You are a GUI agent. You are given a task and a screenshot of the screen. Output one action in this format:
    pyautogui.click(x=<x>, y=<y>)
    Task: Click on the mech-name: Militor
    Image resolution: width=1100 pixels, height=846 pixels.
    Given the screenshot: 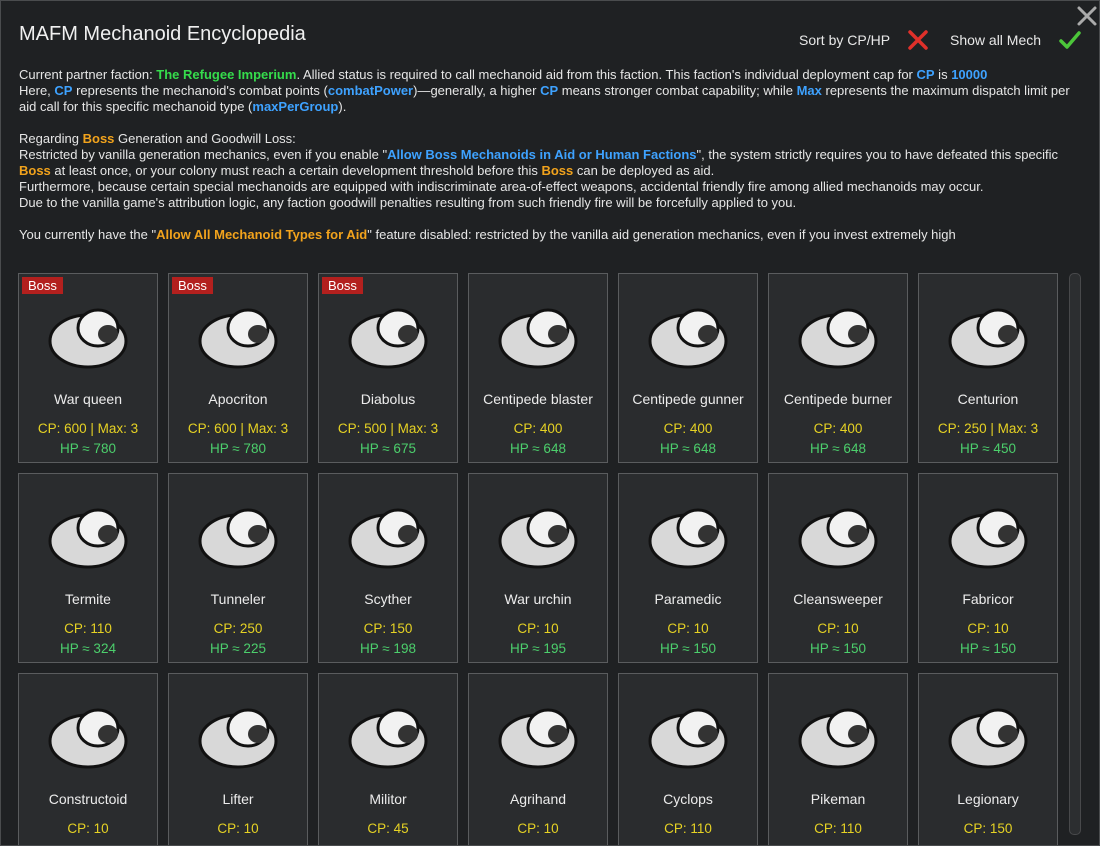 What is the action you would take?
    pyautogui.click(x=388, y=799)
    